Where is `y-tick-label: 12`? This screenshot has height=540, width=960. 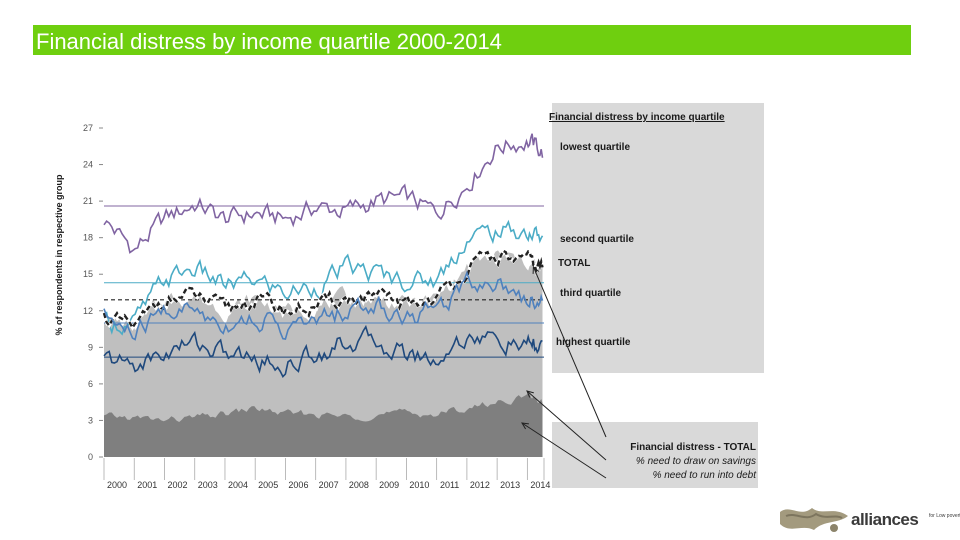
y-tick-label: 12 is located at coordinates (88, 311).